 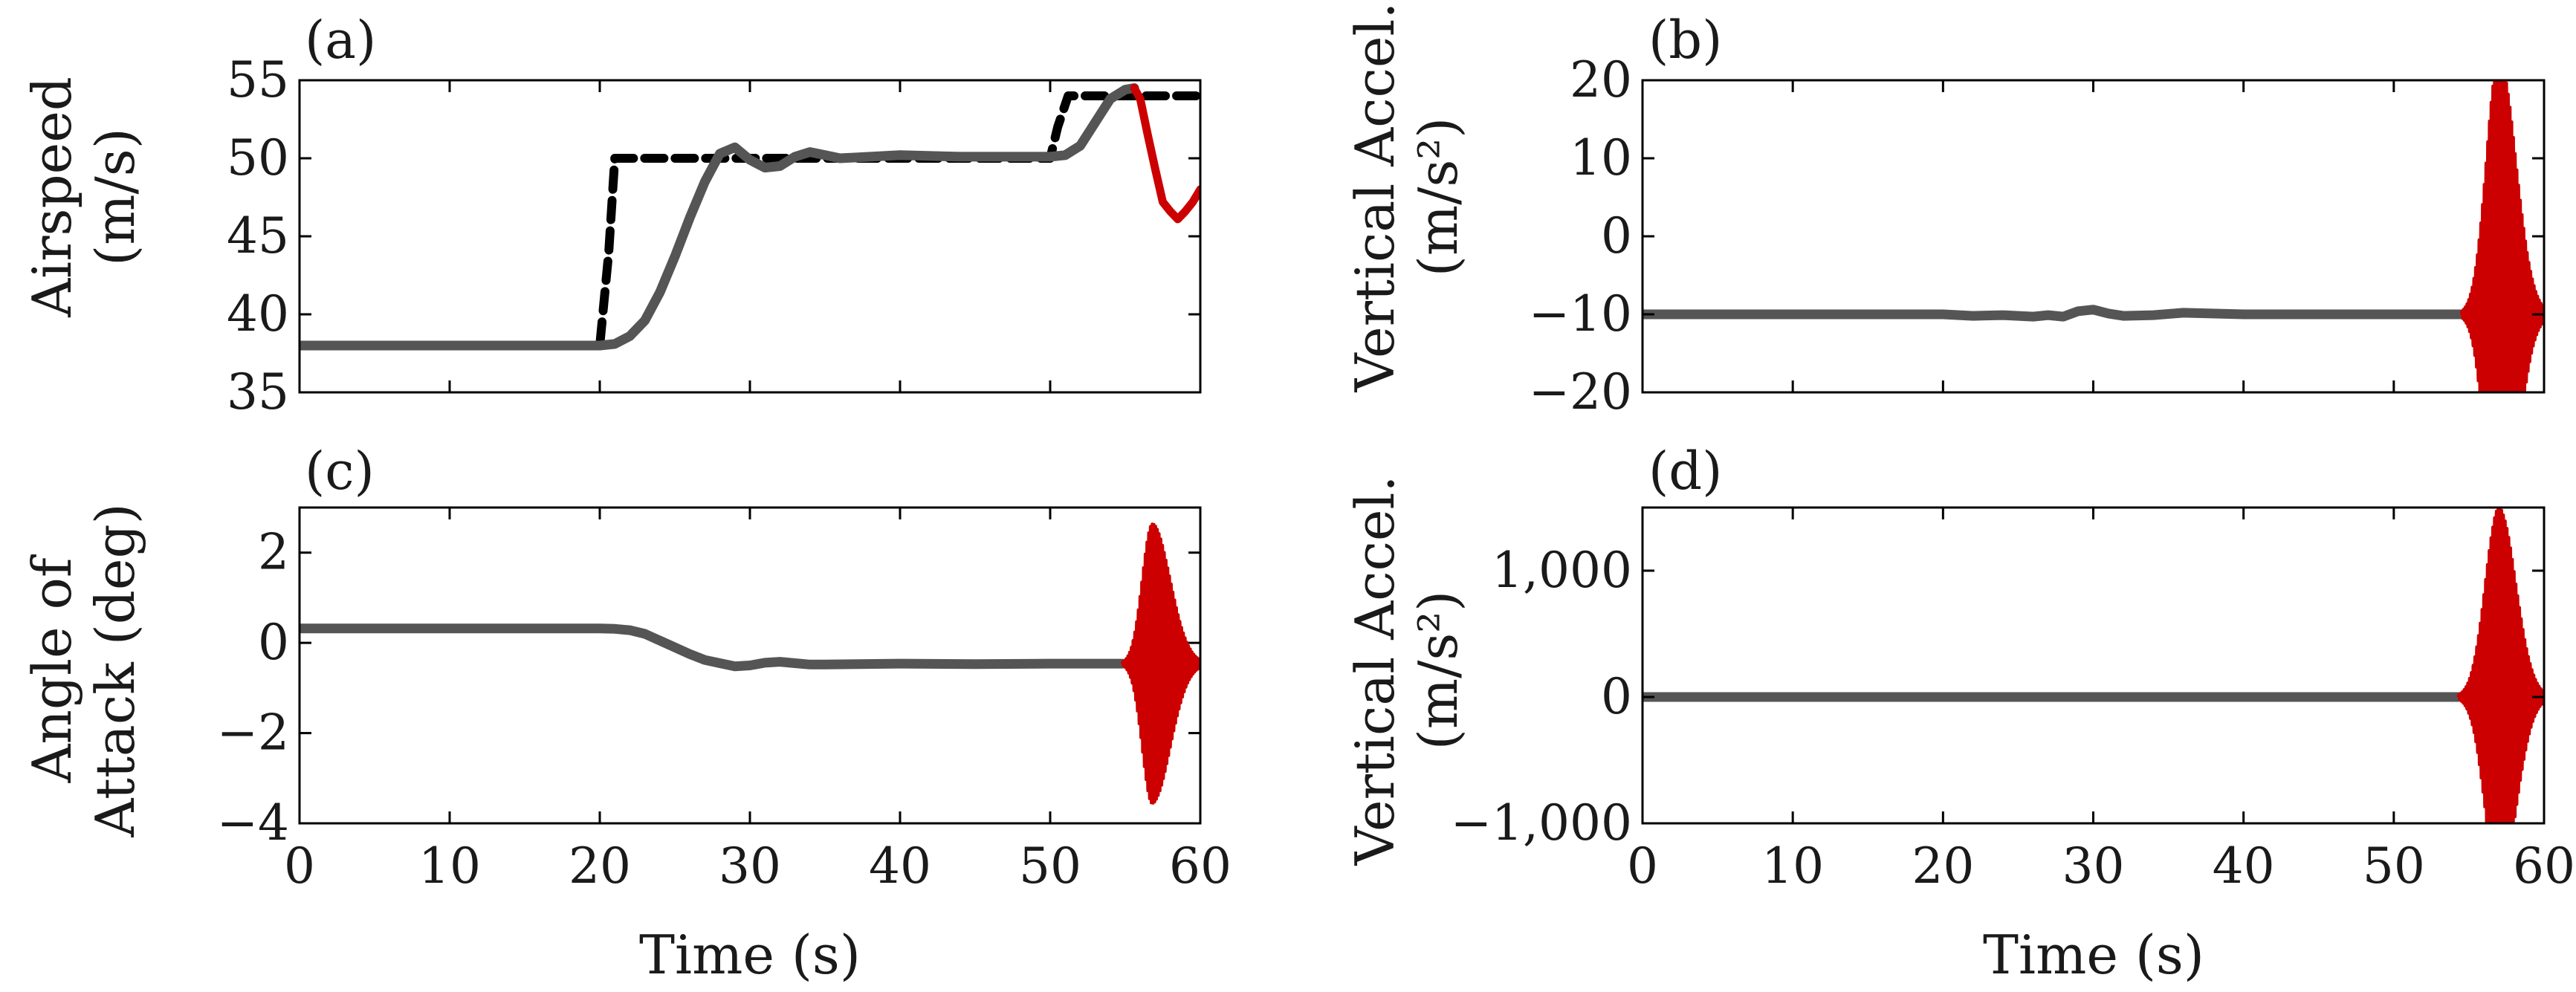 What do you see at coordinates (258, 79) in the screenshot?
I see `y-tick-label: 55` at bounding box center [258, 79].